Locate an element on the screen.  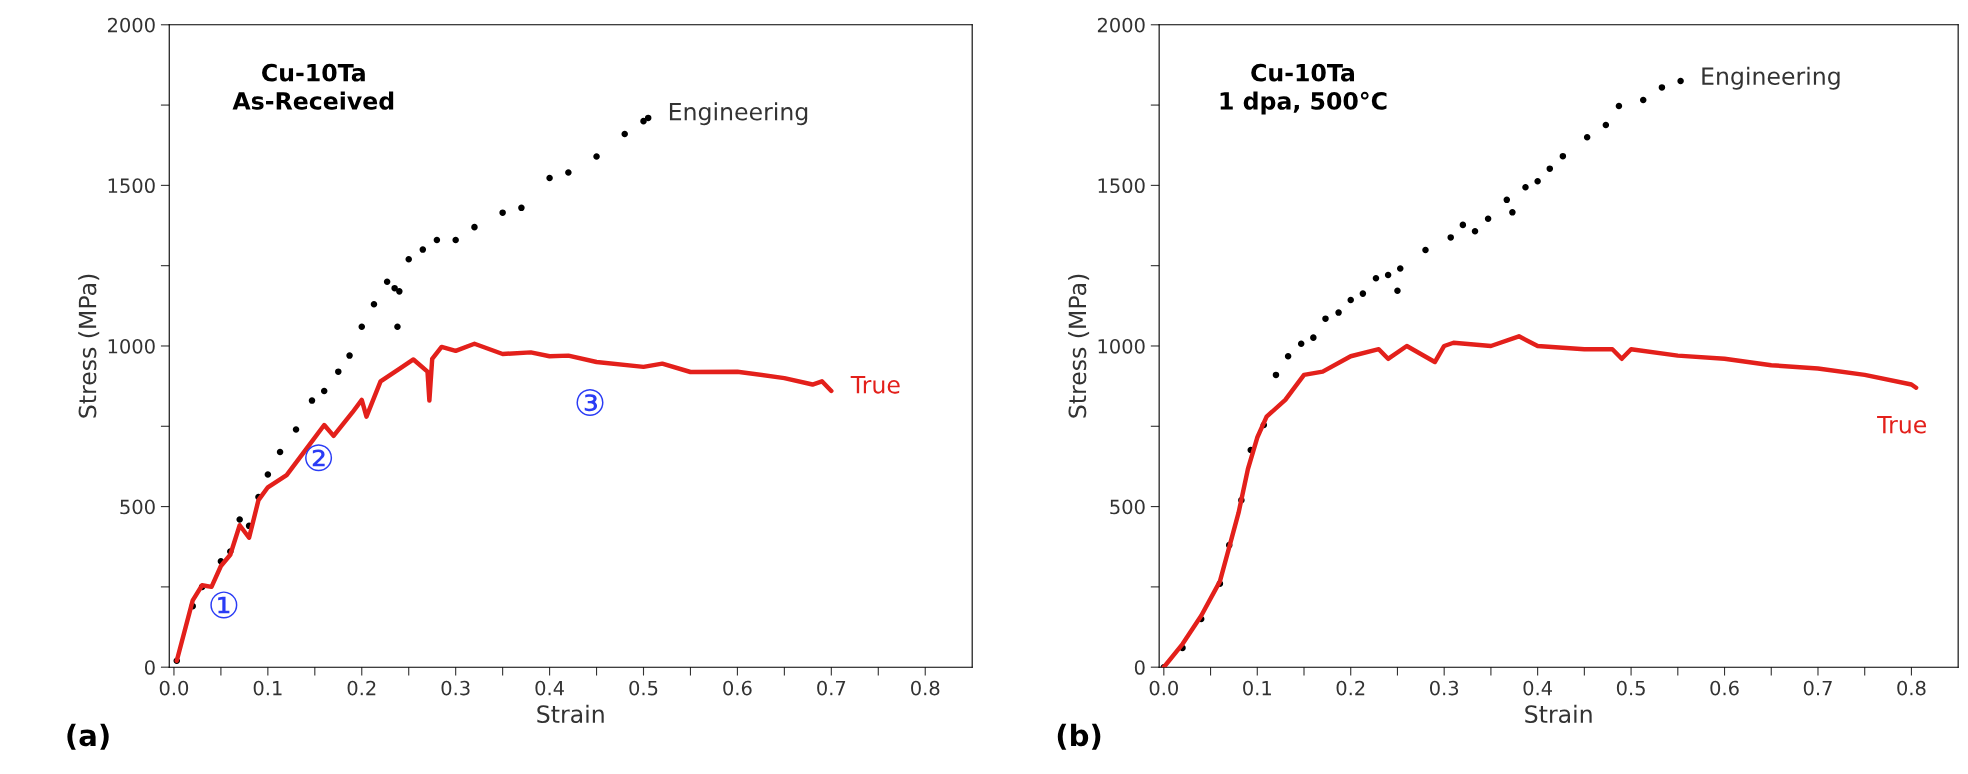
annotation: ① is located at coordinates (224, 605).